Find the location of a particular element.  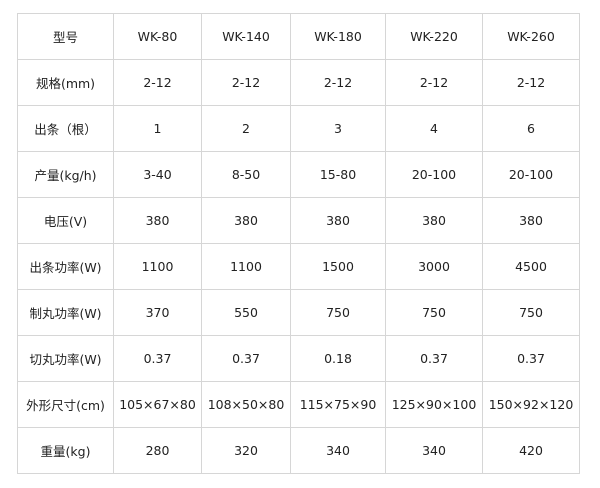

table-row: 出条功率(W) 1100 1100 1500 3000 4500 is located at coordinates (298, 266).